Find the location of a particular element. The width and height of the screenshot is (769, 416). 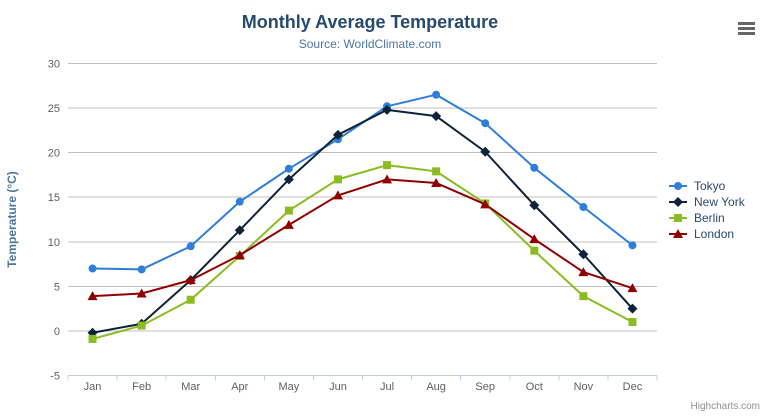

legend-symbol-circle-icon is located at coordinates (678, 186).